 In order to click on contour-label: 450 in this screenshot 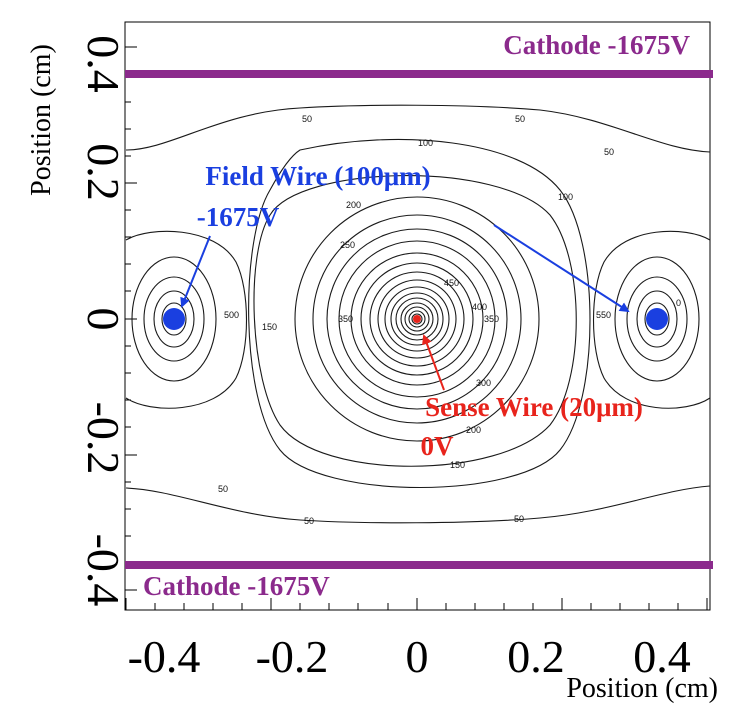, I will do `click(451, 283)`.